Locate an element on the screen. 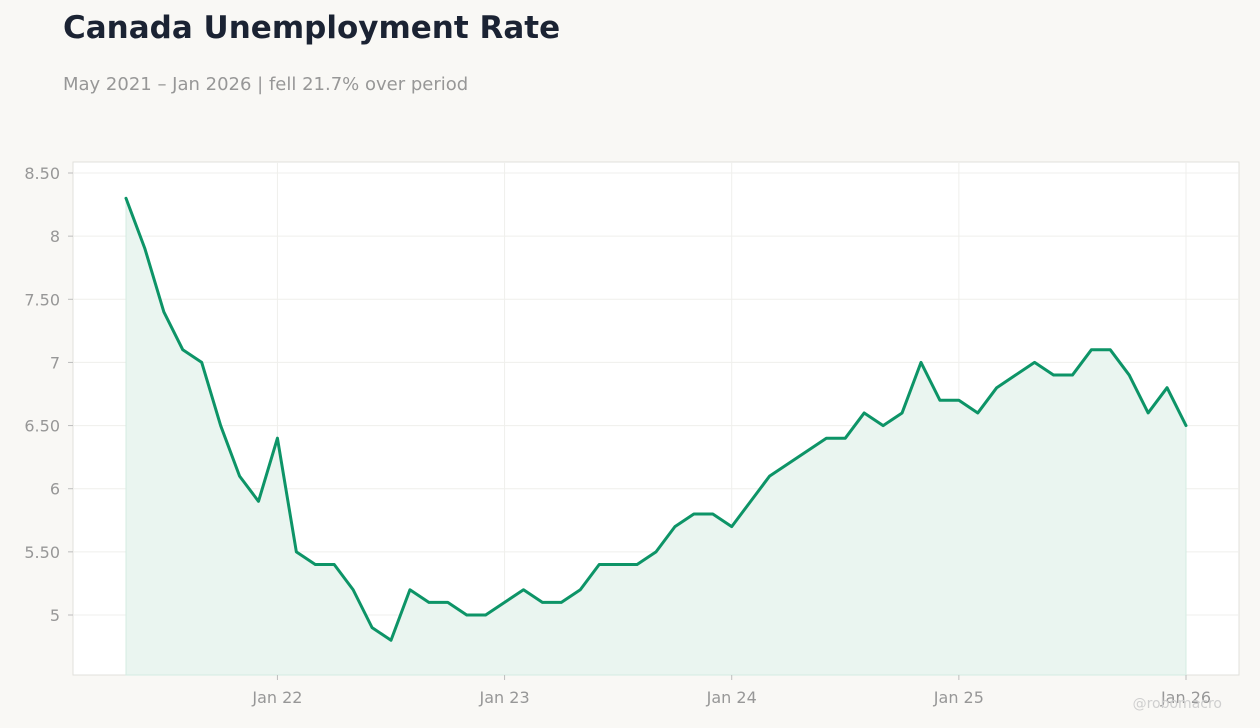  y-tick-label: 6 is located at coordinates (55, 489).